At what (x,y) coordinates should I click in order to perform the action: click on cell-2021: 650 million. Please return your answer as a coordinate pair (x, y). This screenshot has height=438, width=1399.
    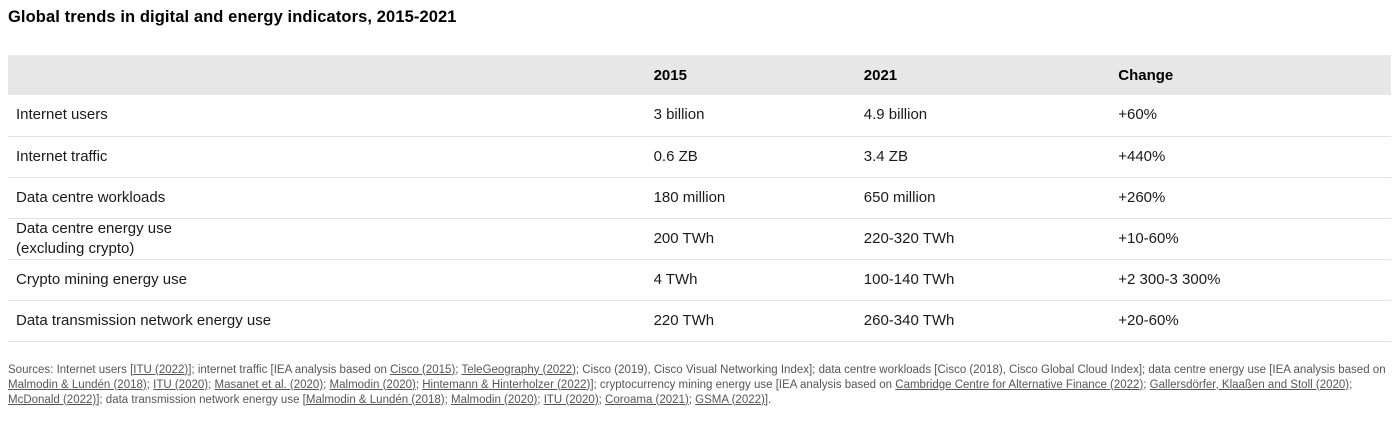
    Looking at the image, I should click on (983, 198).